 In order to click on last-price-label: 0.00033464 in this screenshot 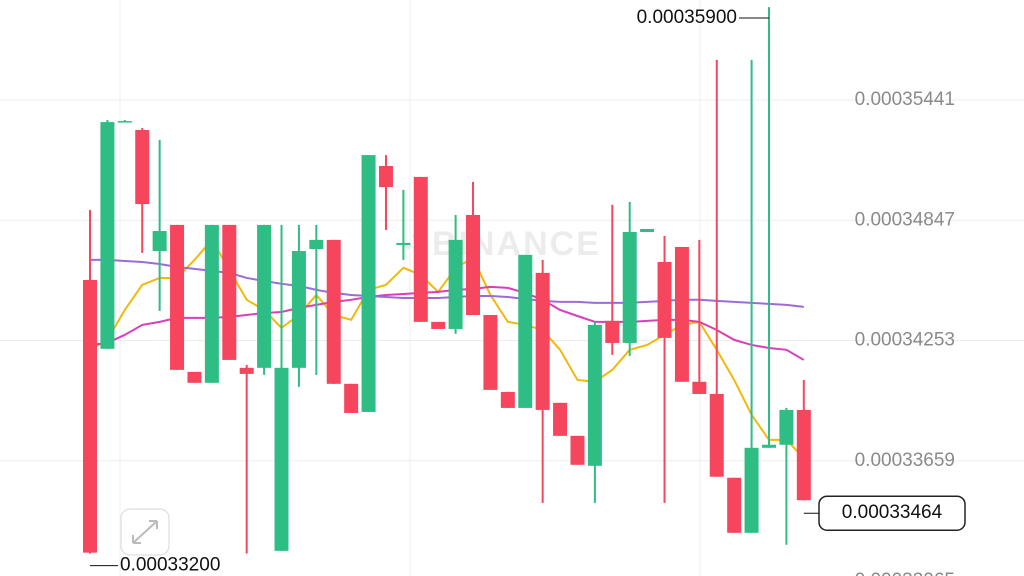, I will do `click(892, 512)`.